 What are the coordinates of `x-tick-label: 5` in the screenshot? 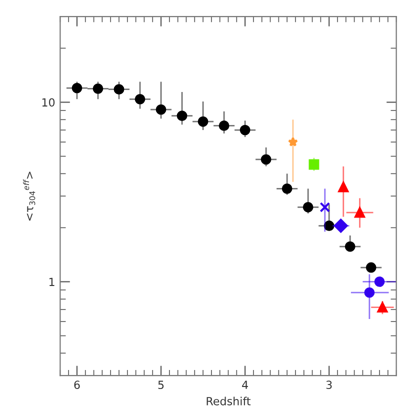 It's located at (161, 385).